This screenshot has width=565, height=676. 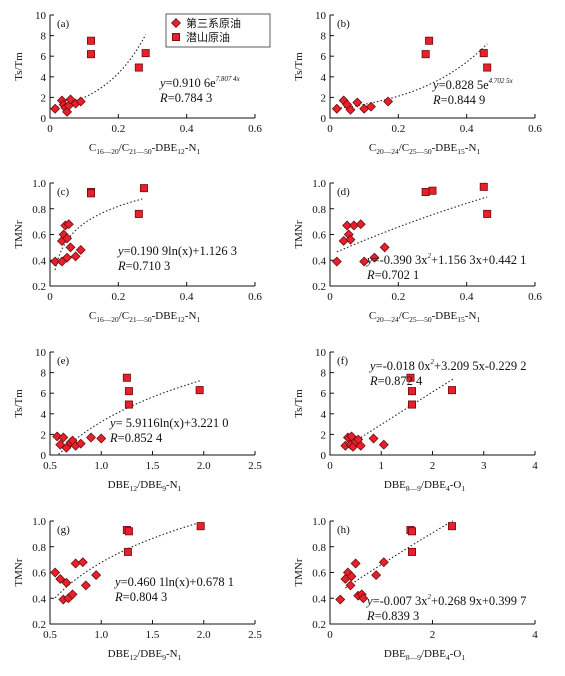 I want to click on fit-equation: y=0.910 6e7.807 4x​, so click(x=199, y=82).